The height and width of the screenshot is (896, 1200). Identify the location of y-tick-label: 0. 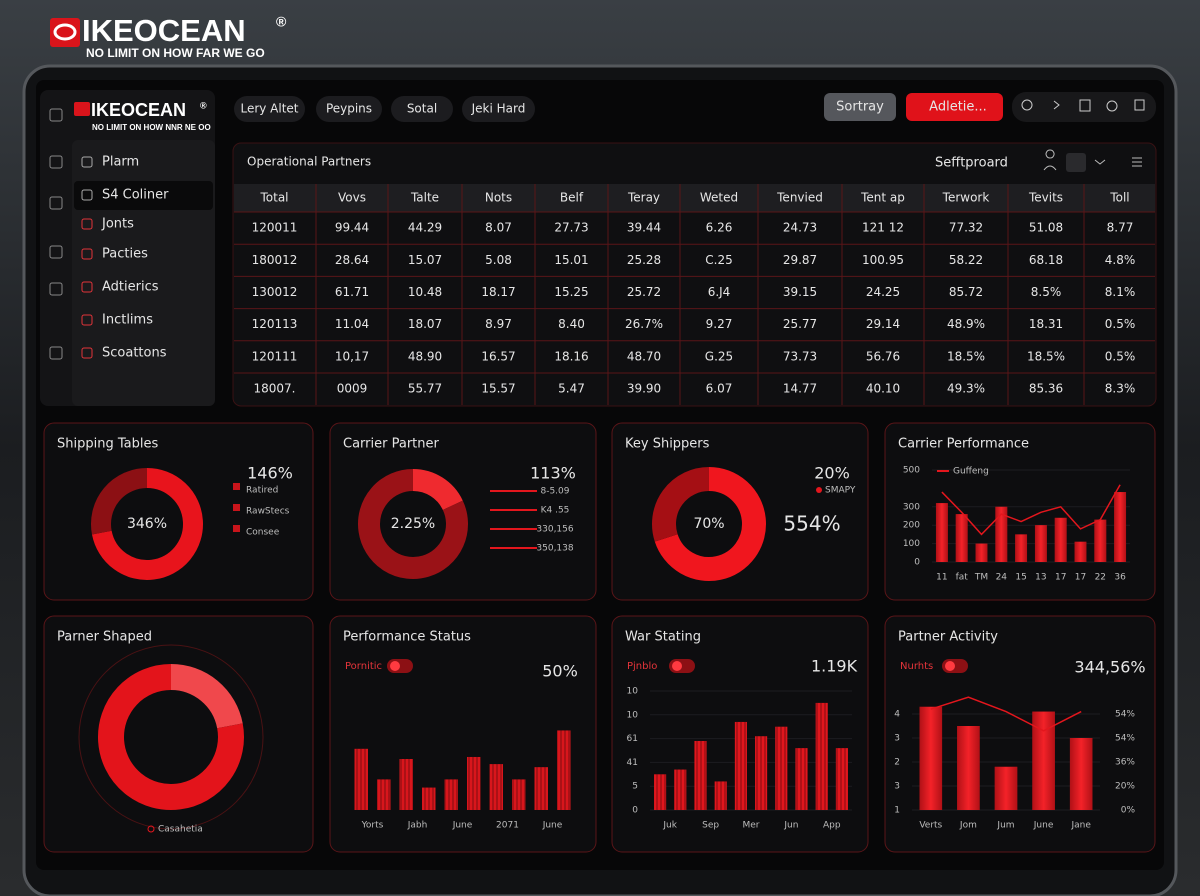
(635, 811).